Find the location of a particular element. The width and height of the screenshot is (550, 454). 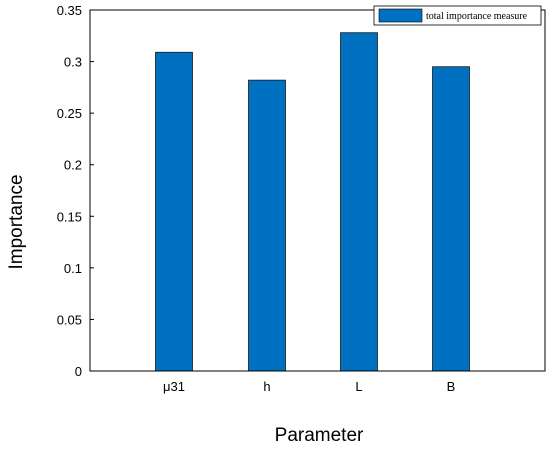

x-axis-title: Parameter is located at coordinates (319, 435).